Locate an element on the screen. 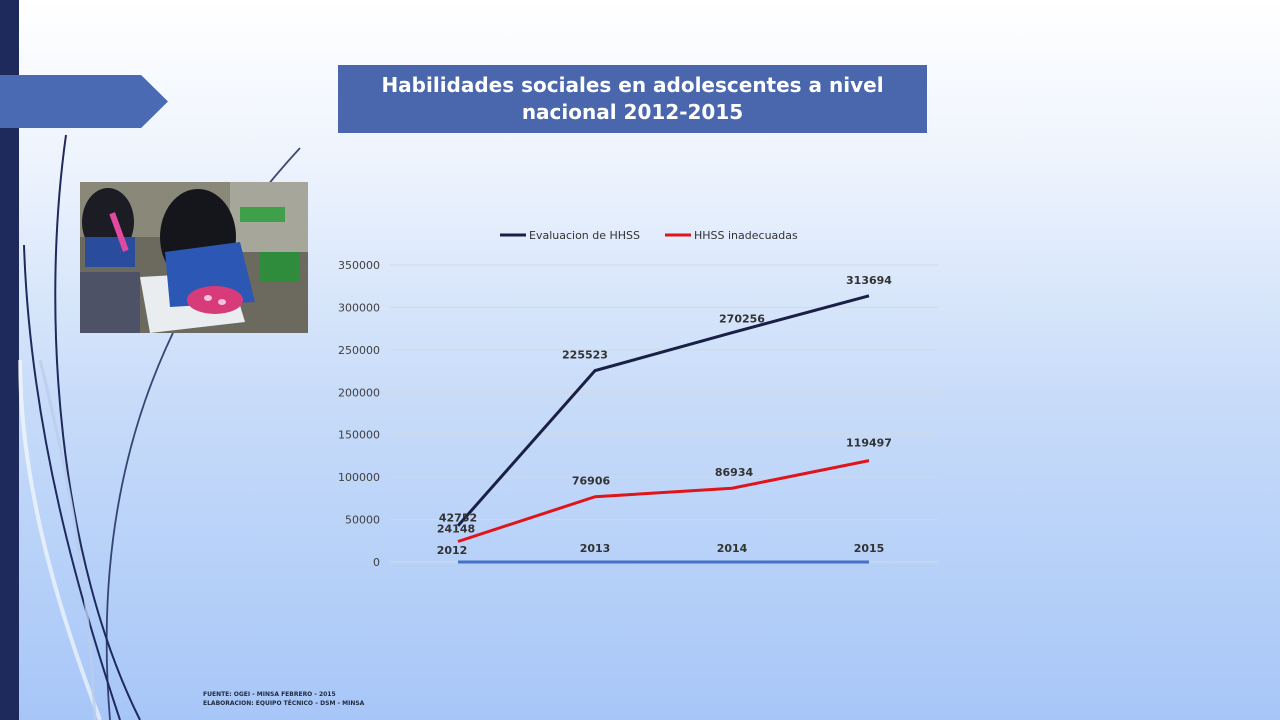 Image resolution: width=1280 pixels, height=720 pixels. x-tick-label: 2013 is located at coordinates (595, 548).